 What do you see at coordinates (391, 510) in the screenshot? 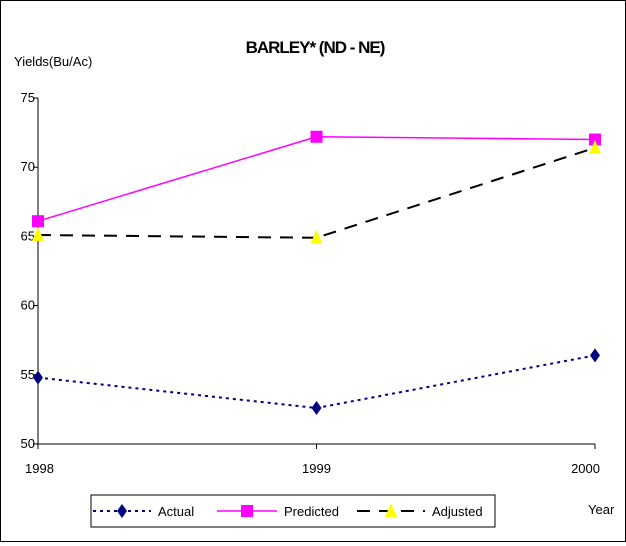
I see `legend-marker-adjusted` at bounding box center [391, 510].